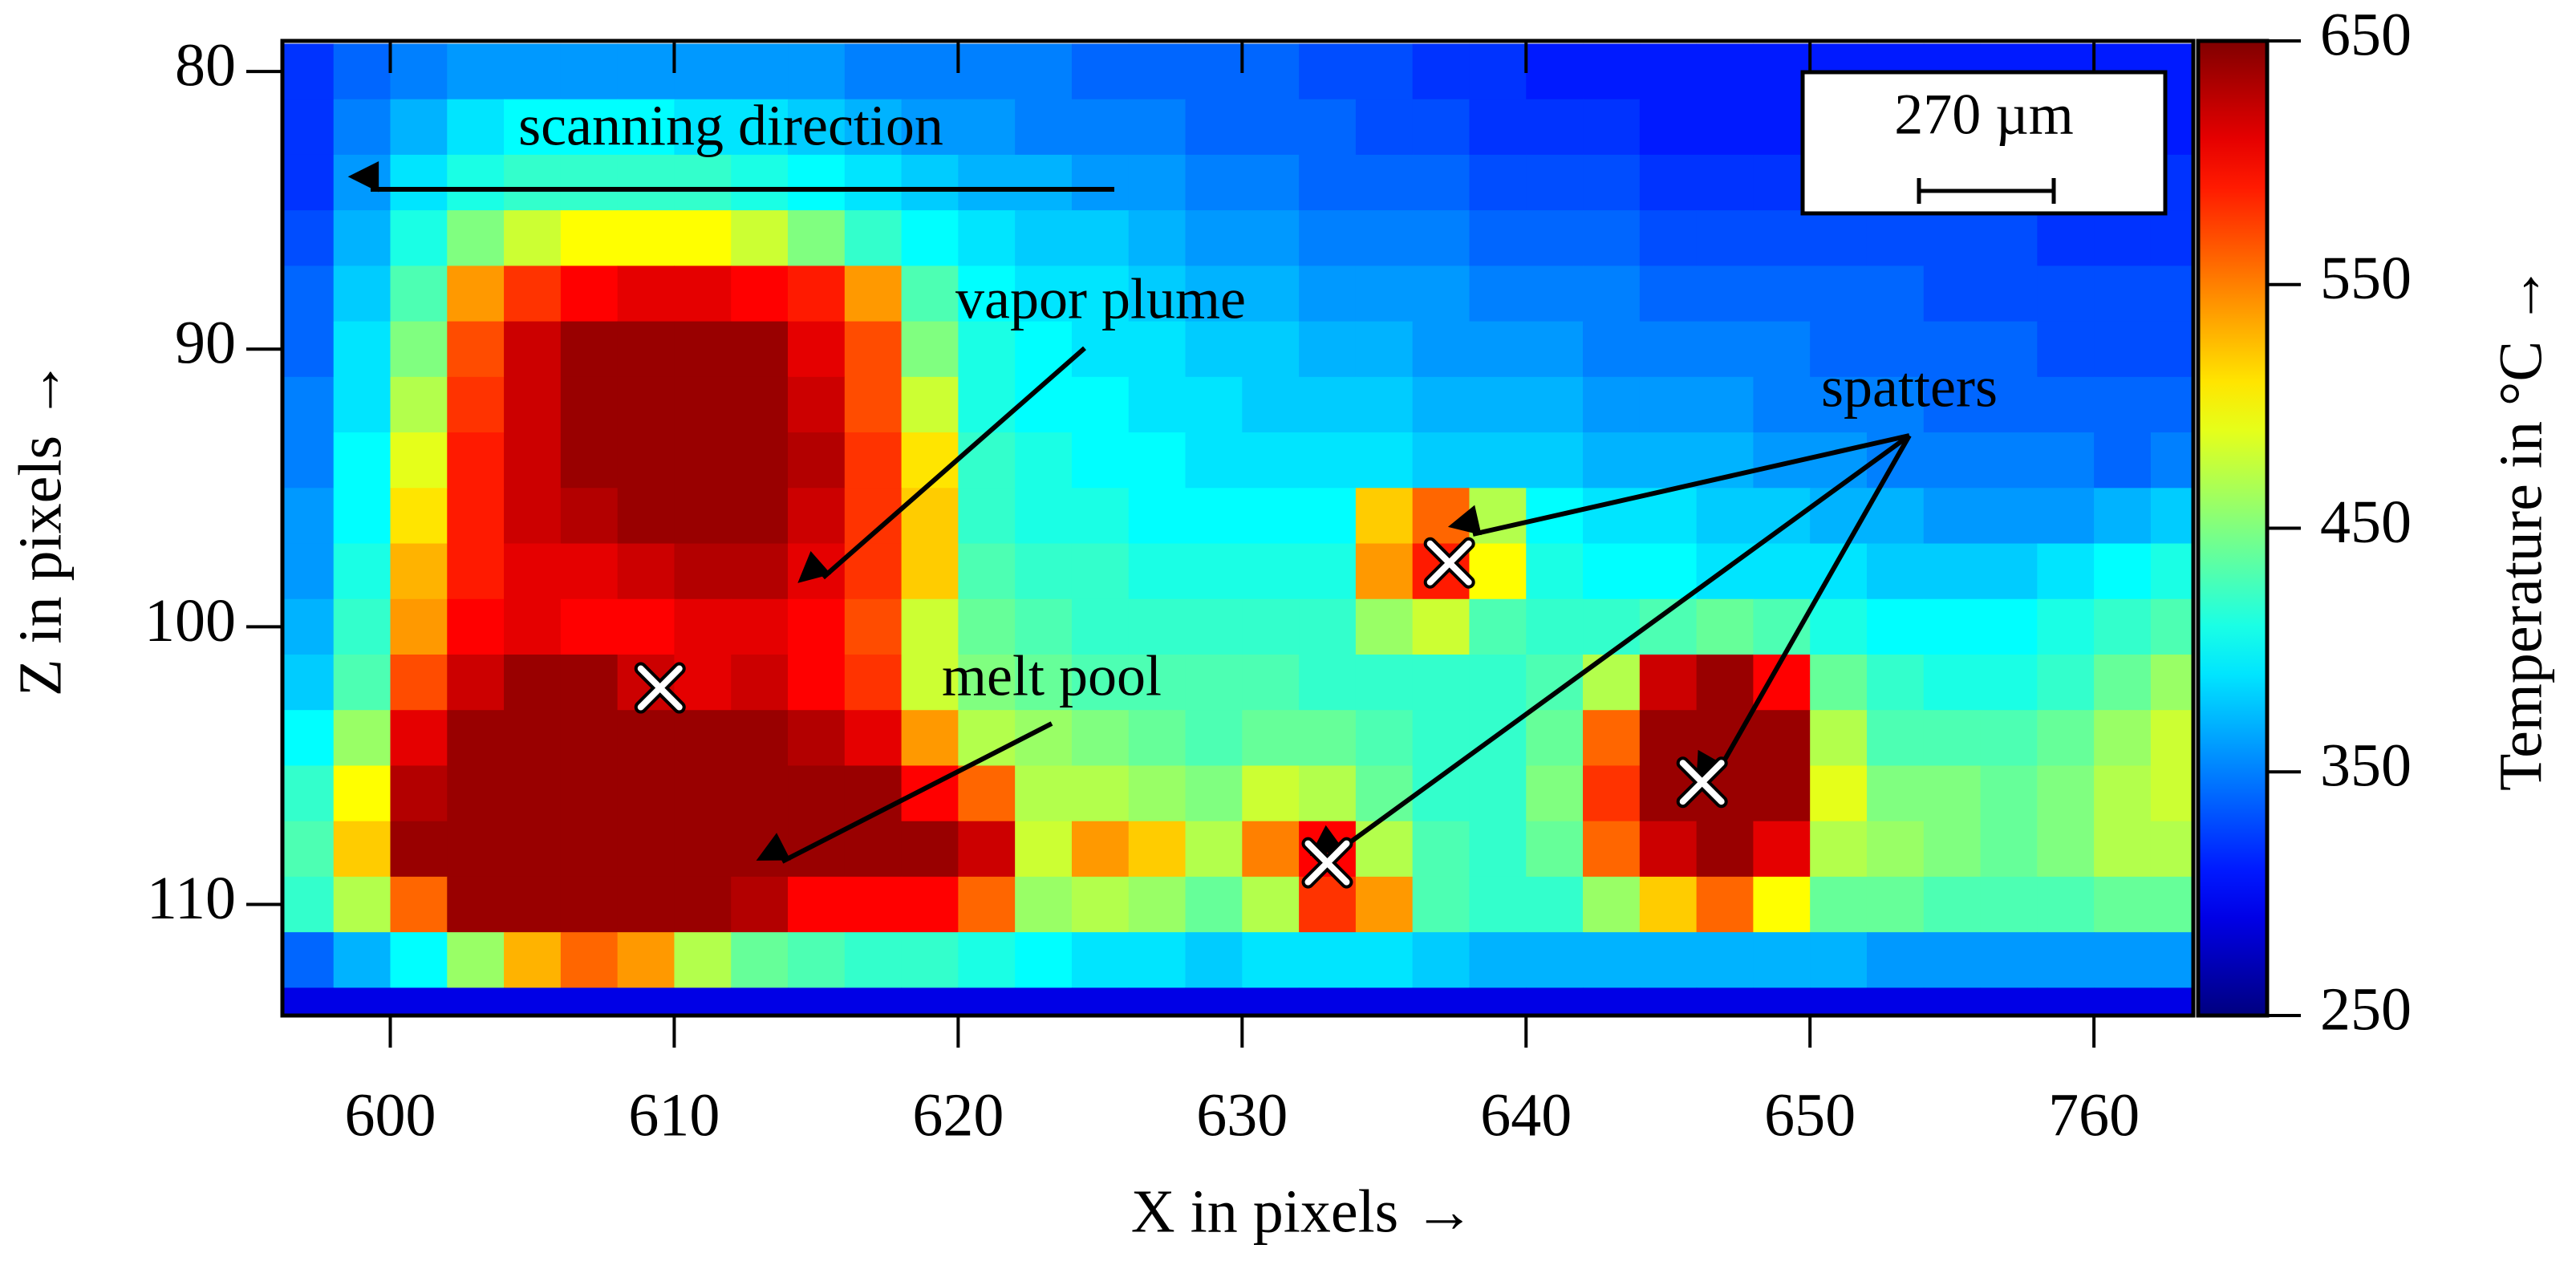  Describe the element at coordinates (1303, 1211) in the screenshot. I see `x-axis-label: X in pixels →` at that location.